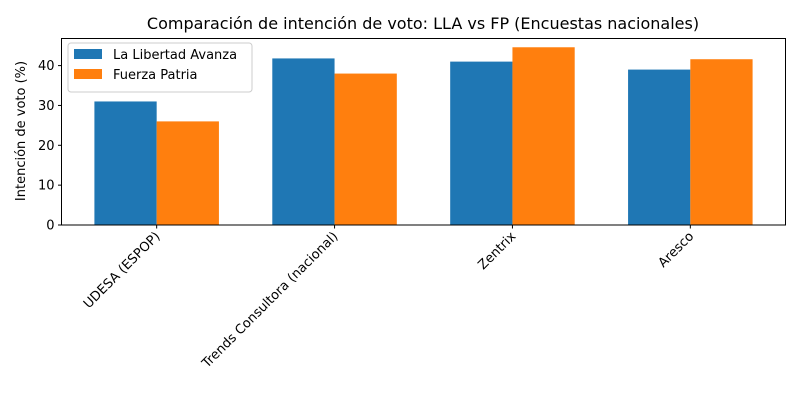  I want to click on legend-label: La Libertad Avanza, so click(175, 55).